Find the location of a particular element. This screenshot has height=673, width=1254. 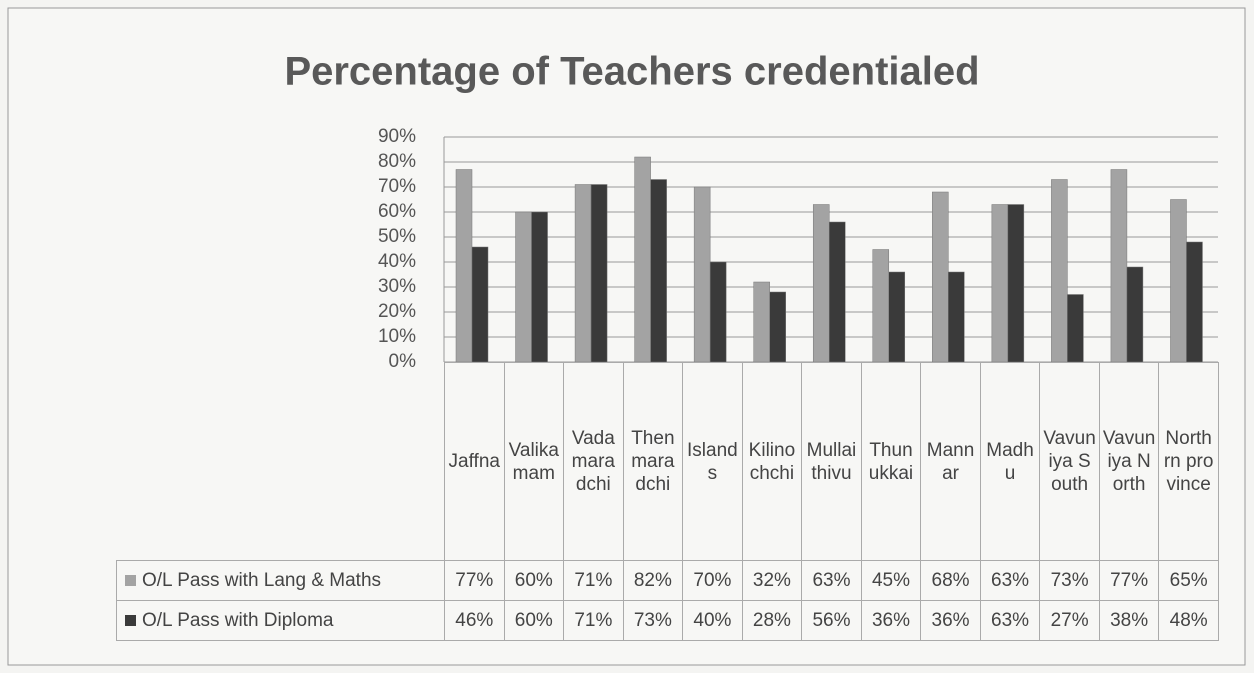

data-label: 82% is located at coordinates (653, 580).